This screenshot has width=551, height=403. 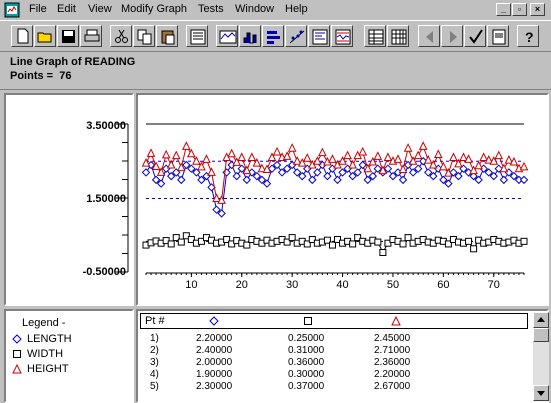 I want to click on scatter-button, so click(x=296, y=36).